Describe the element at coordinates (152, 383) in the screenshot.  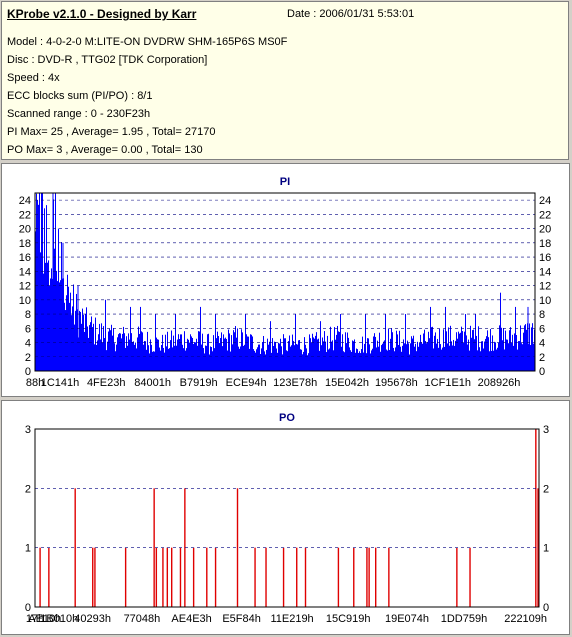
I see `x-tick-label: 84001h` at that location.